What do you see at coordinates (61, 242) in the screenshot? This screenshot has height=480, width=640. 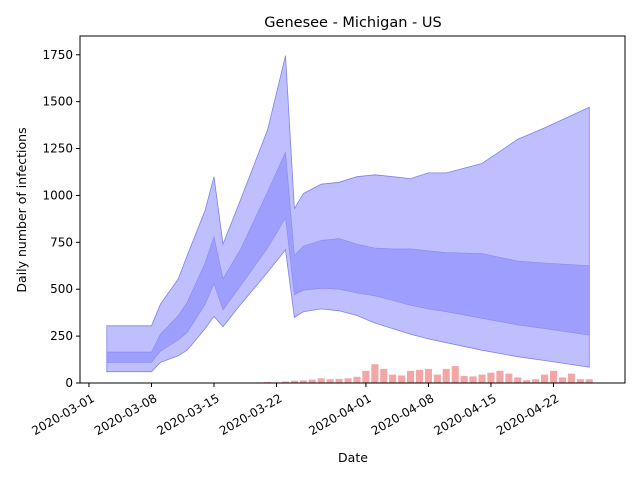 I see `y-tick-label: 750` at bounding box center [61, 242].